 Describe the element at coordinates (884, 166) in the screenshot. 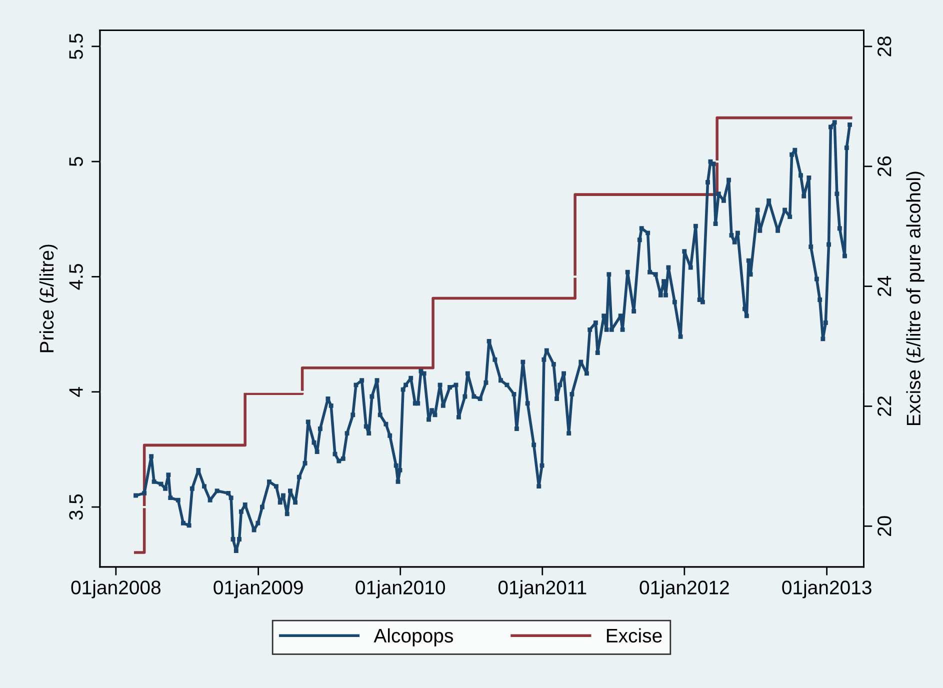

I see `y2-tick-label: 26` at that location.